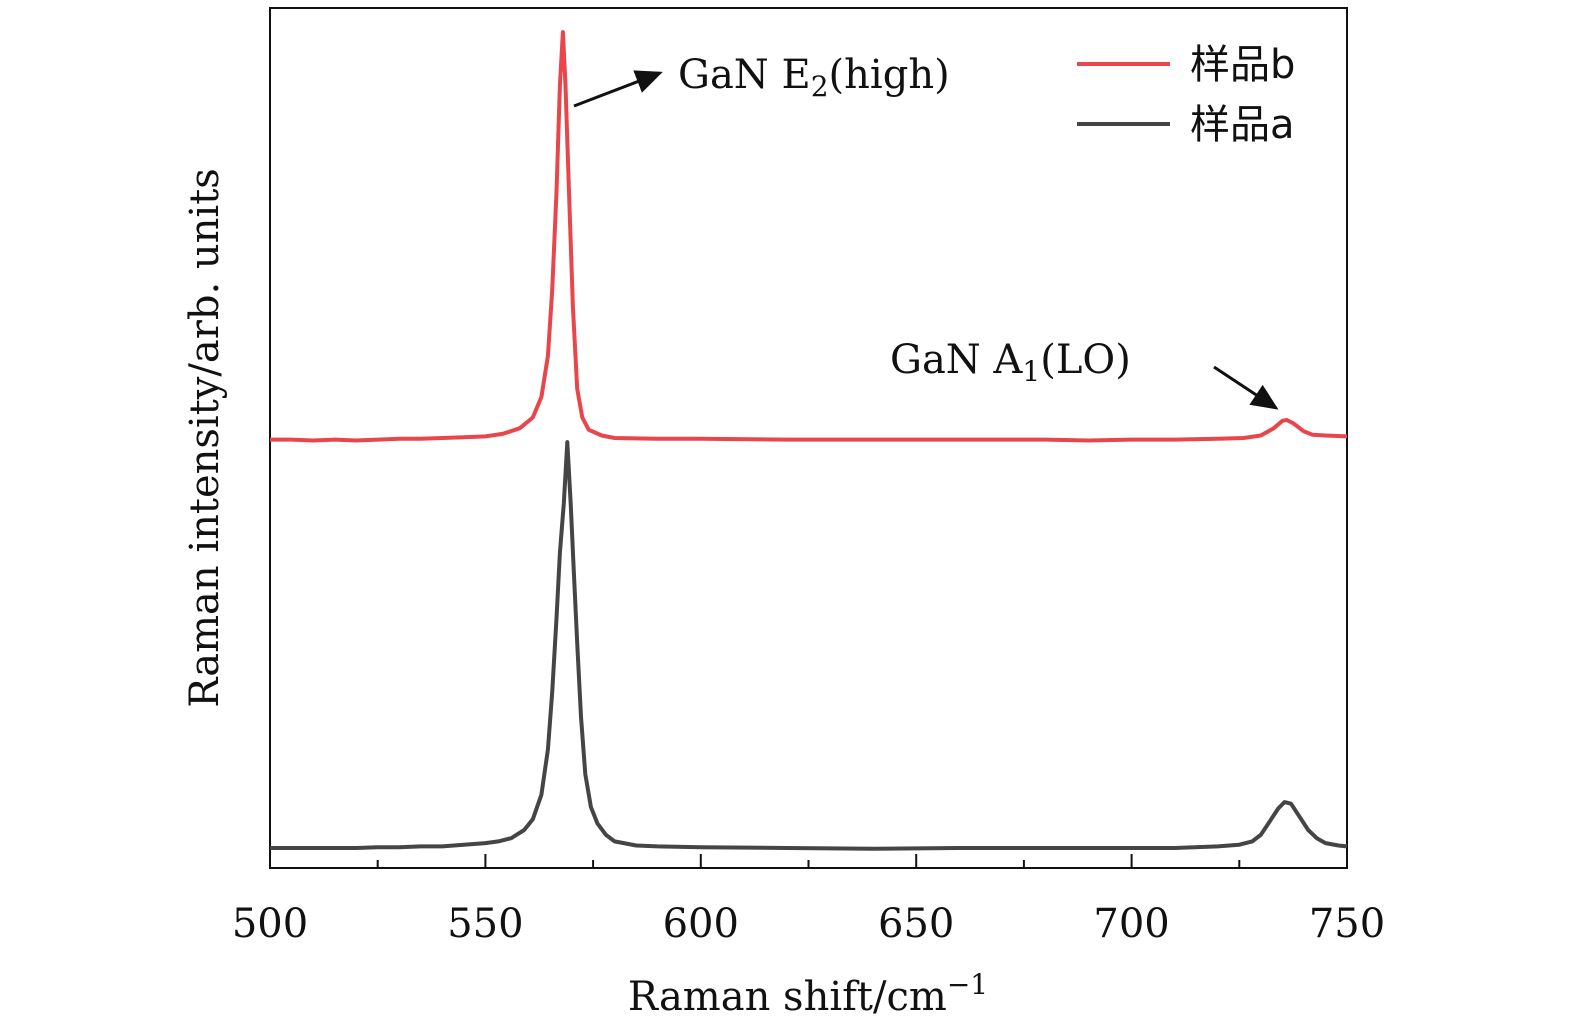  I want to click on annotation-label-main: GaN A, so click(957, 360).